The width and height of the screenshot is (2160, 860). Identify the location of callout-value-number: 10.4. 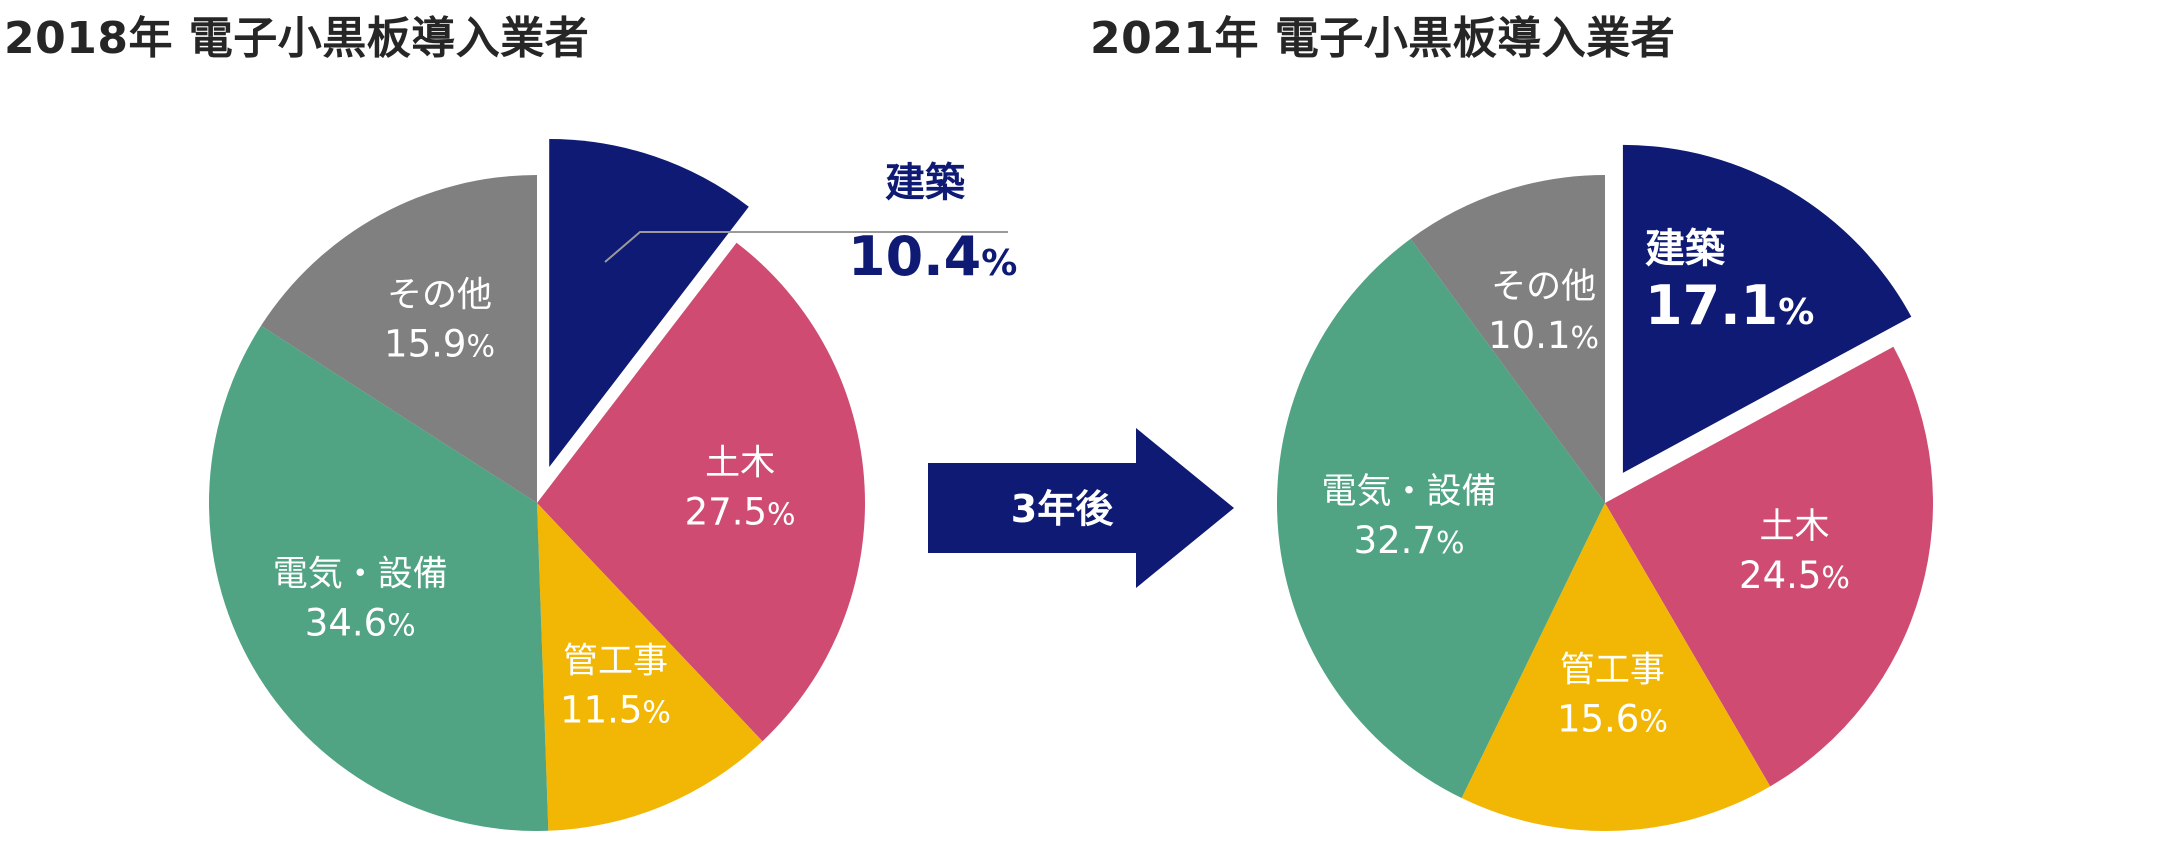
(914, 256).